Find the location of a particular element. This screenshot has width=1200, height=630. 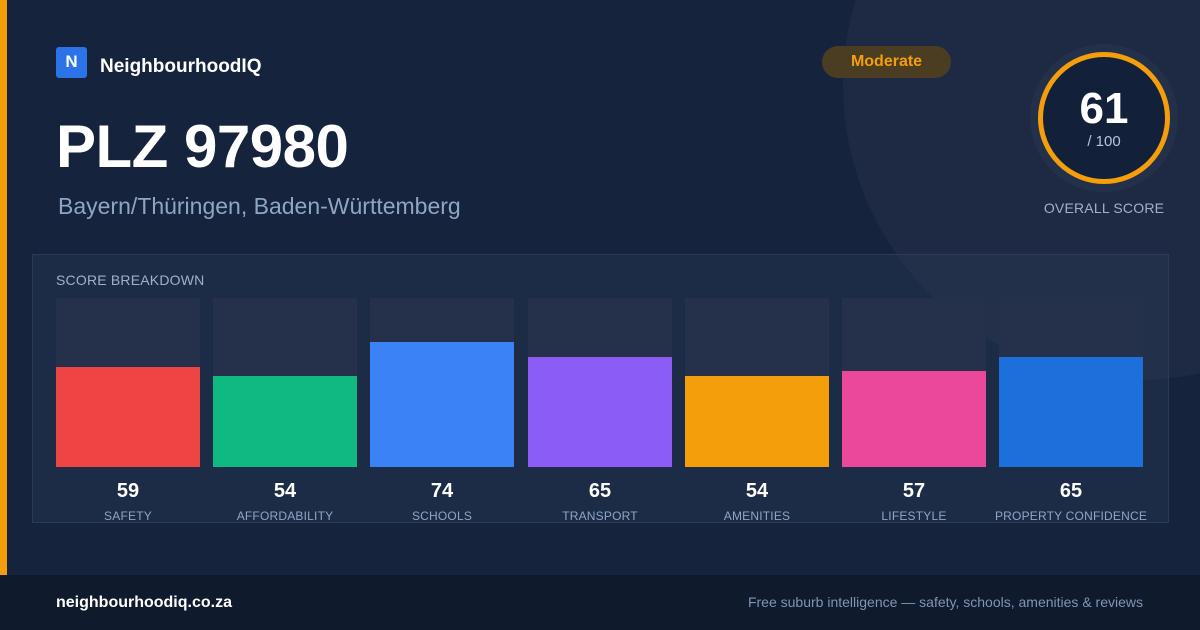

footer-url-link: neighbourhoodiq.co.za is located at coordinates (144, 602).